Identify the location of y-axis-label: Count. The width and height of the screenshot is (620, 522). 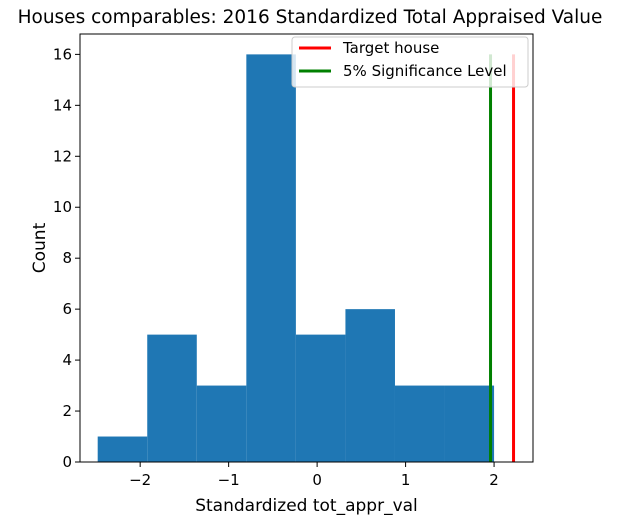
(40, 247).